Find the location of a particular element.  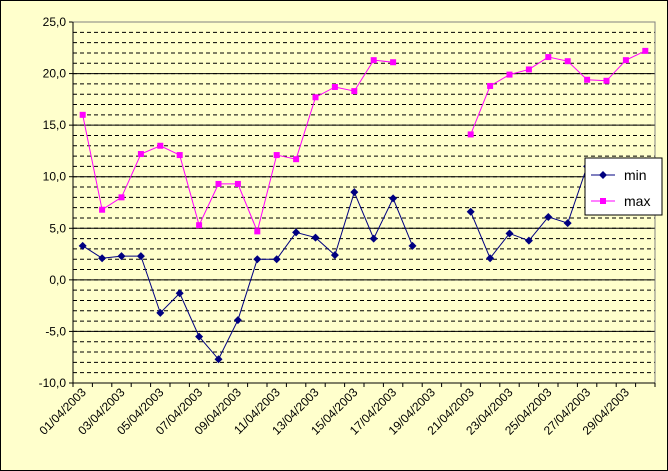

y-tick-label: -5,0 is located at coordinates (55, 331).